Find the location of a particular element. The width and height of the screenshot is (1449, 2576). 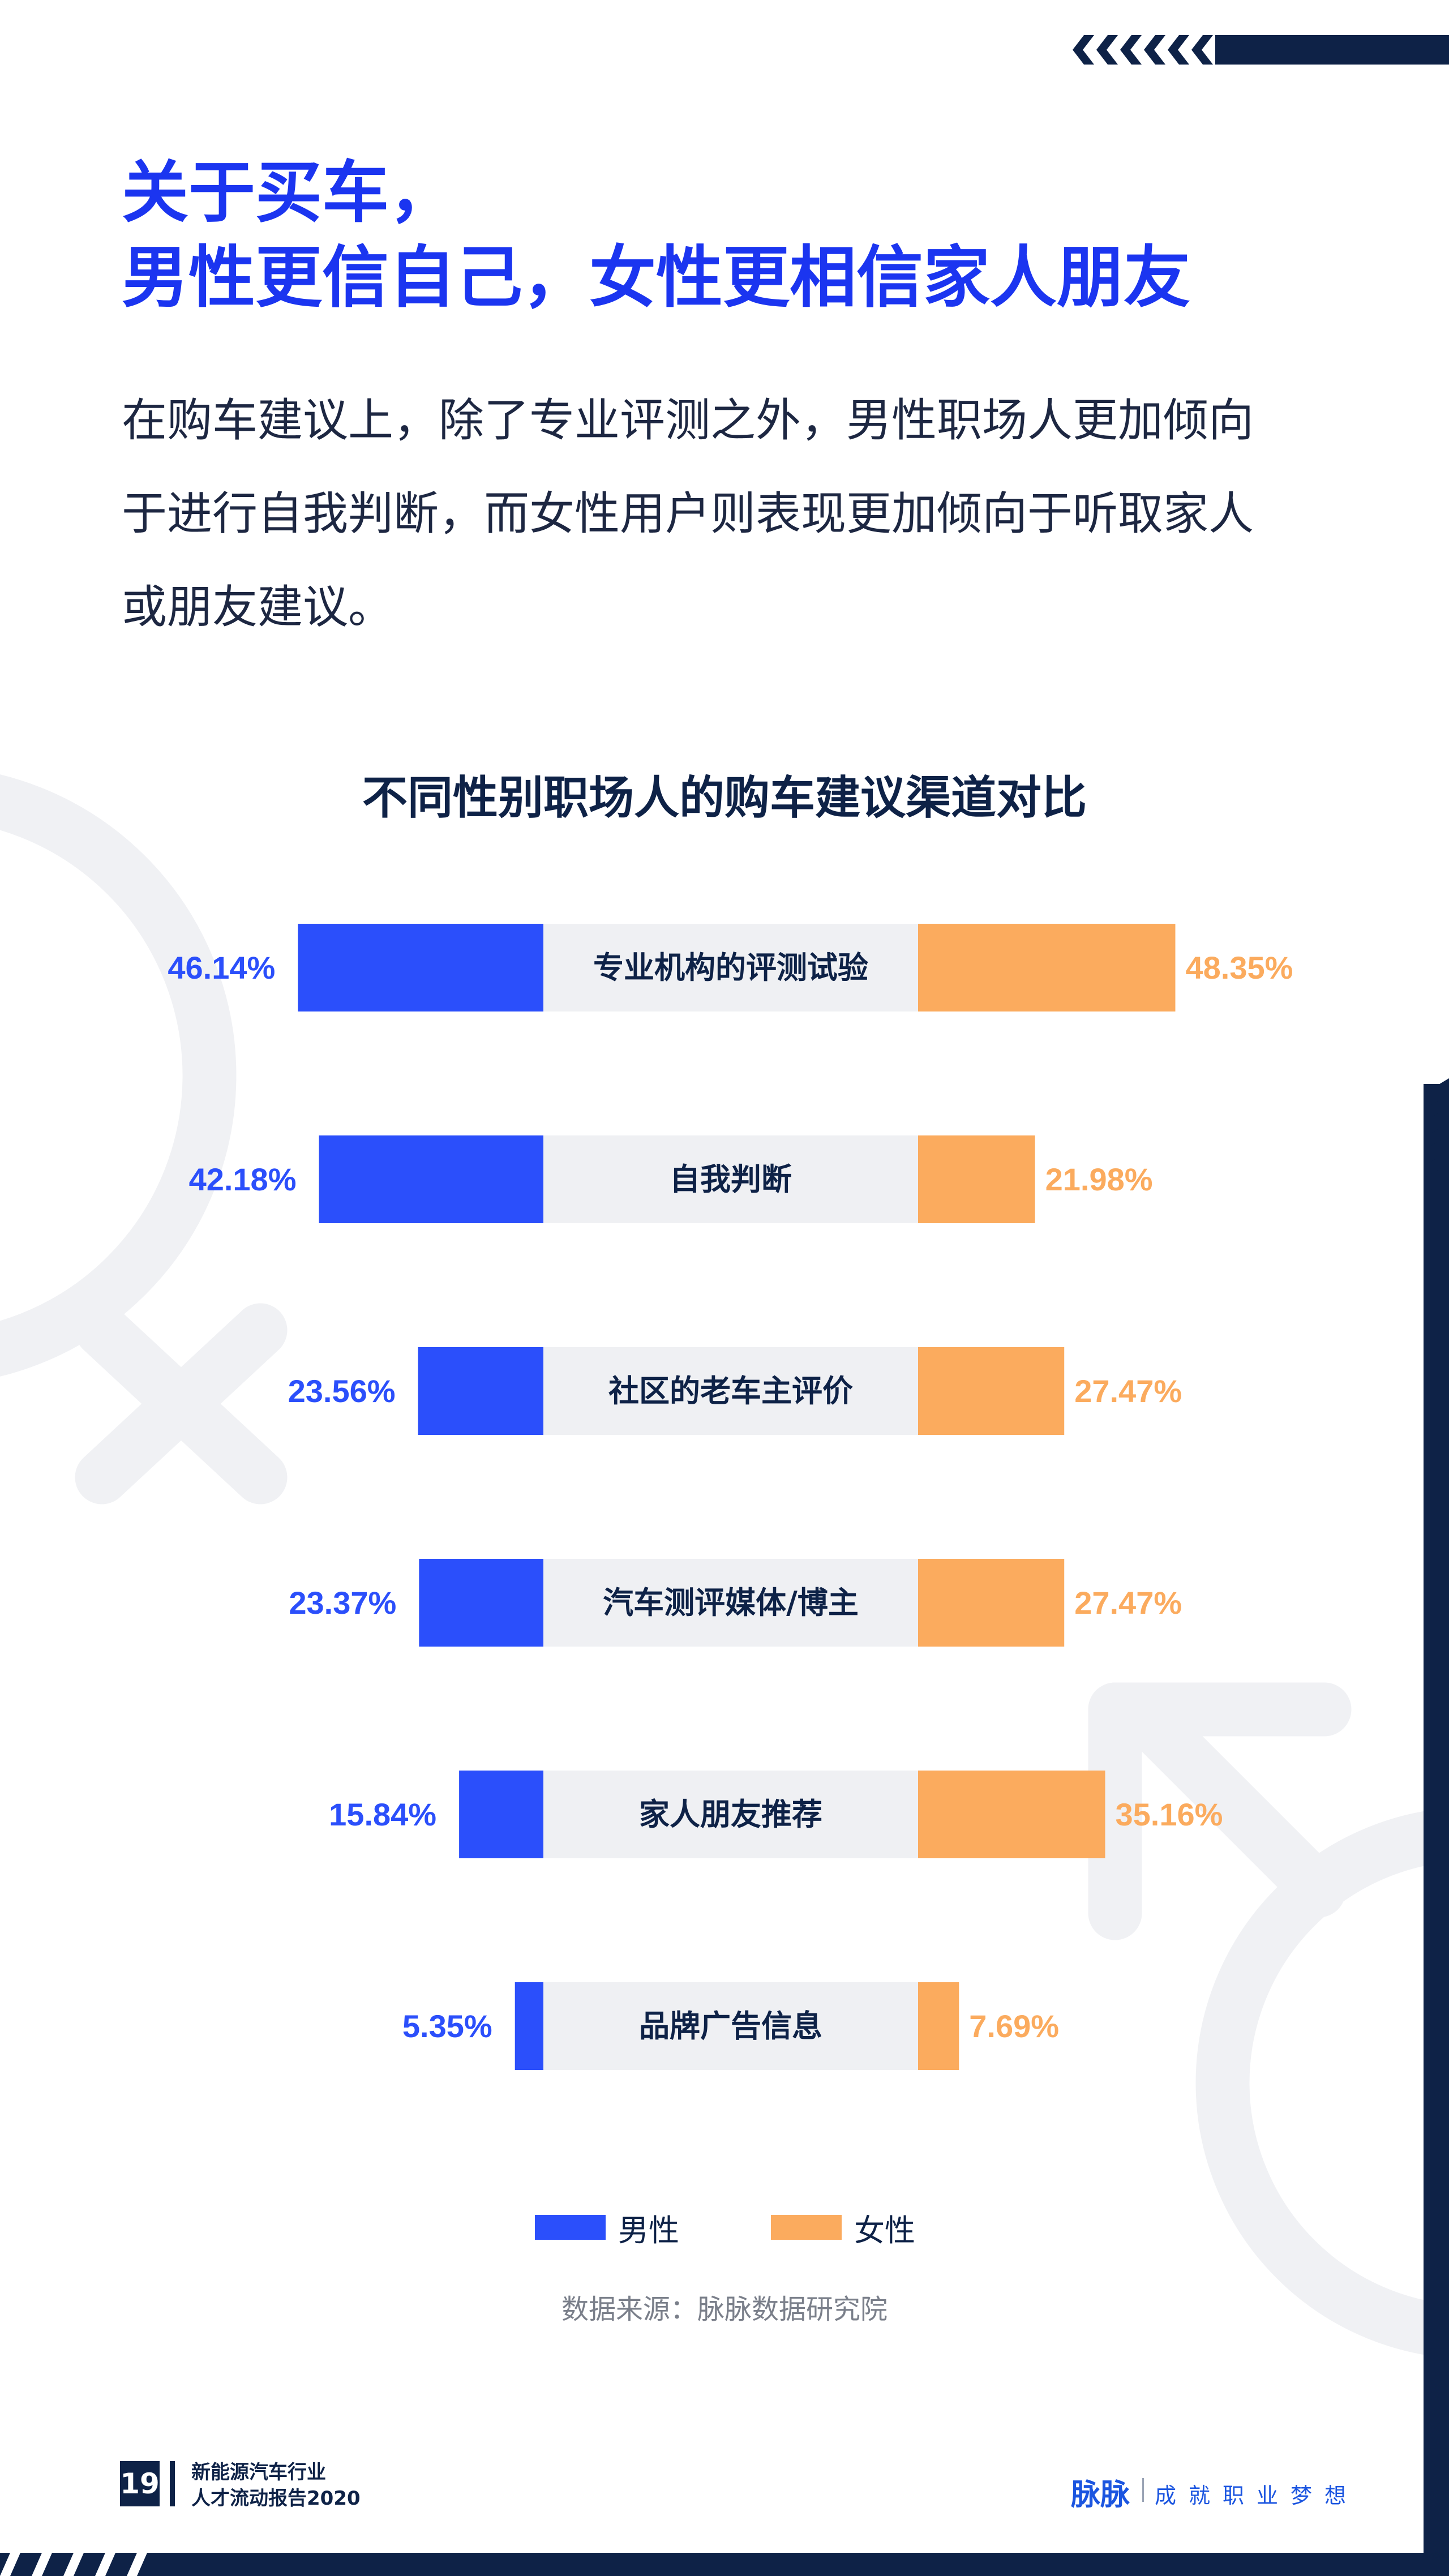

chart-legend: 男性 女性 is located at coordinates (724, 2229).